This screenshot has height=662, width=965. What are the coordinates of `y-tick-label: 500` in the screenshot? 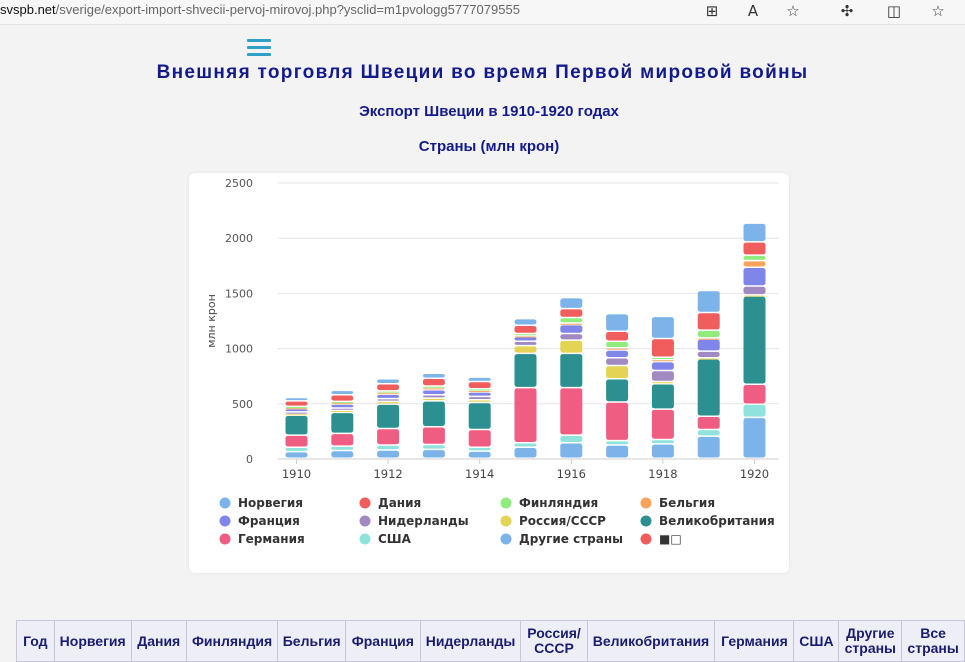 It's located at (242, 404).